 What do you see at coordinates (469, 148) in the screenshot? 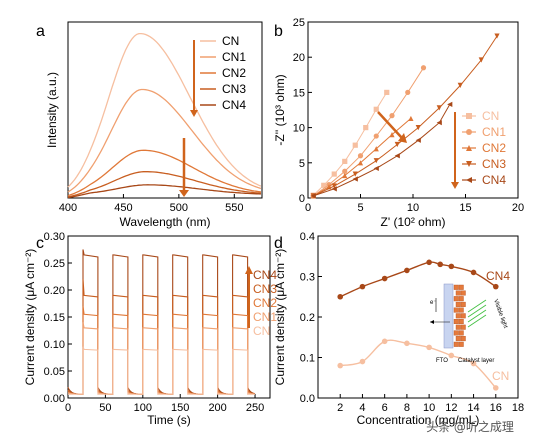
I see `legend-marker-cn2` at bounding box center [469, 148].